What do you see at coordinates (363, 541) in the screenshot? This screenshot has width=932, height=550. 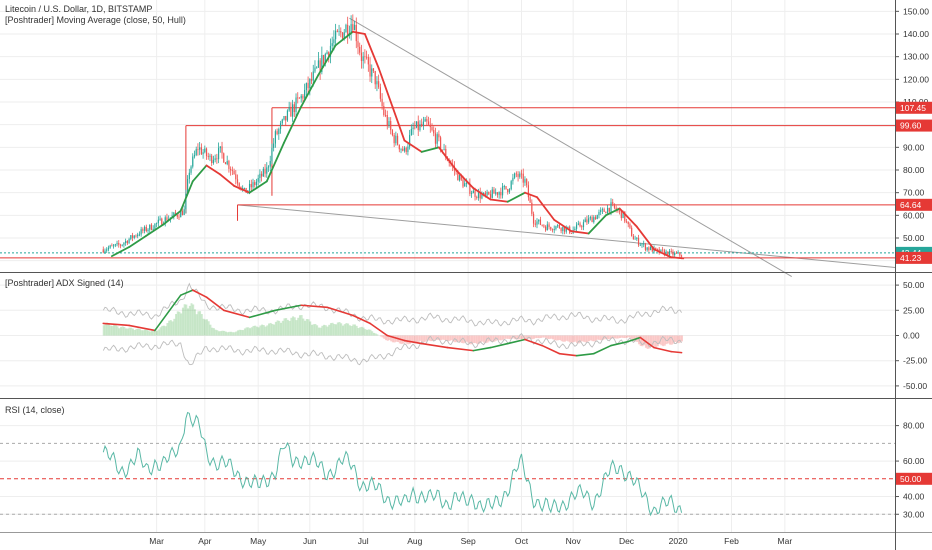 I see `x-tick-label: Jul` at bounding box center [363, 541].